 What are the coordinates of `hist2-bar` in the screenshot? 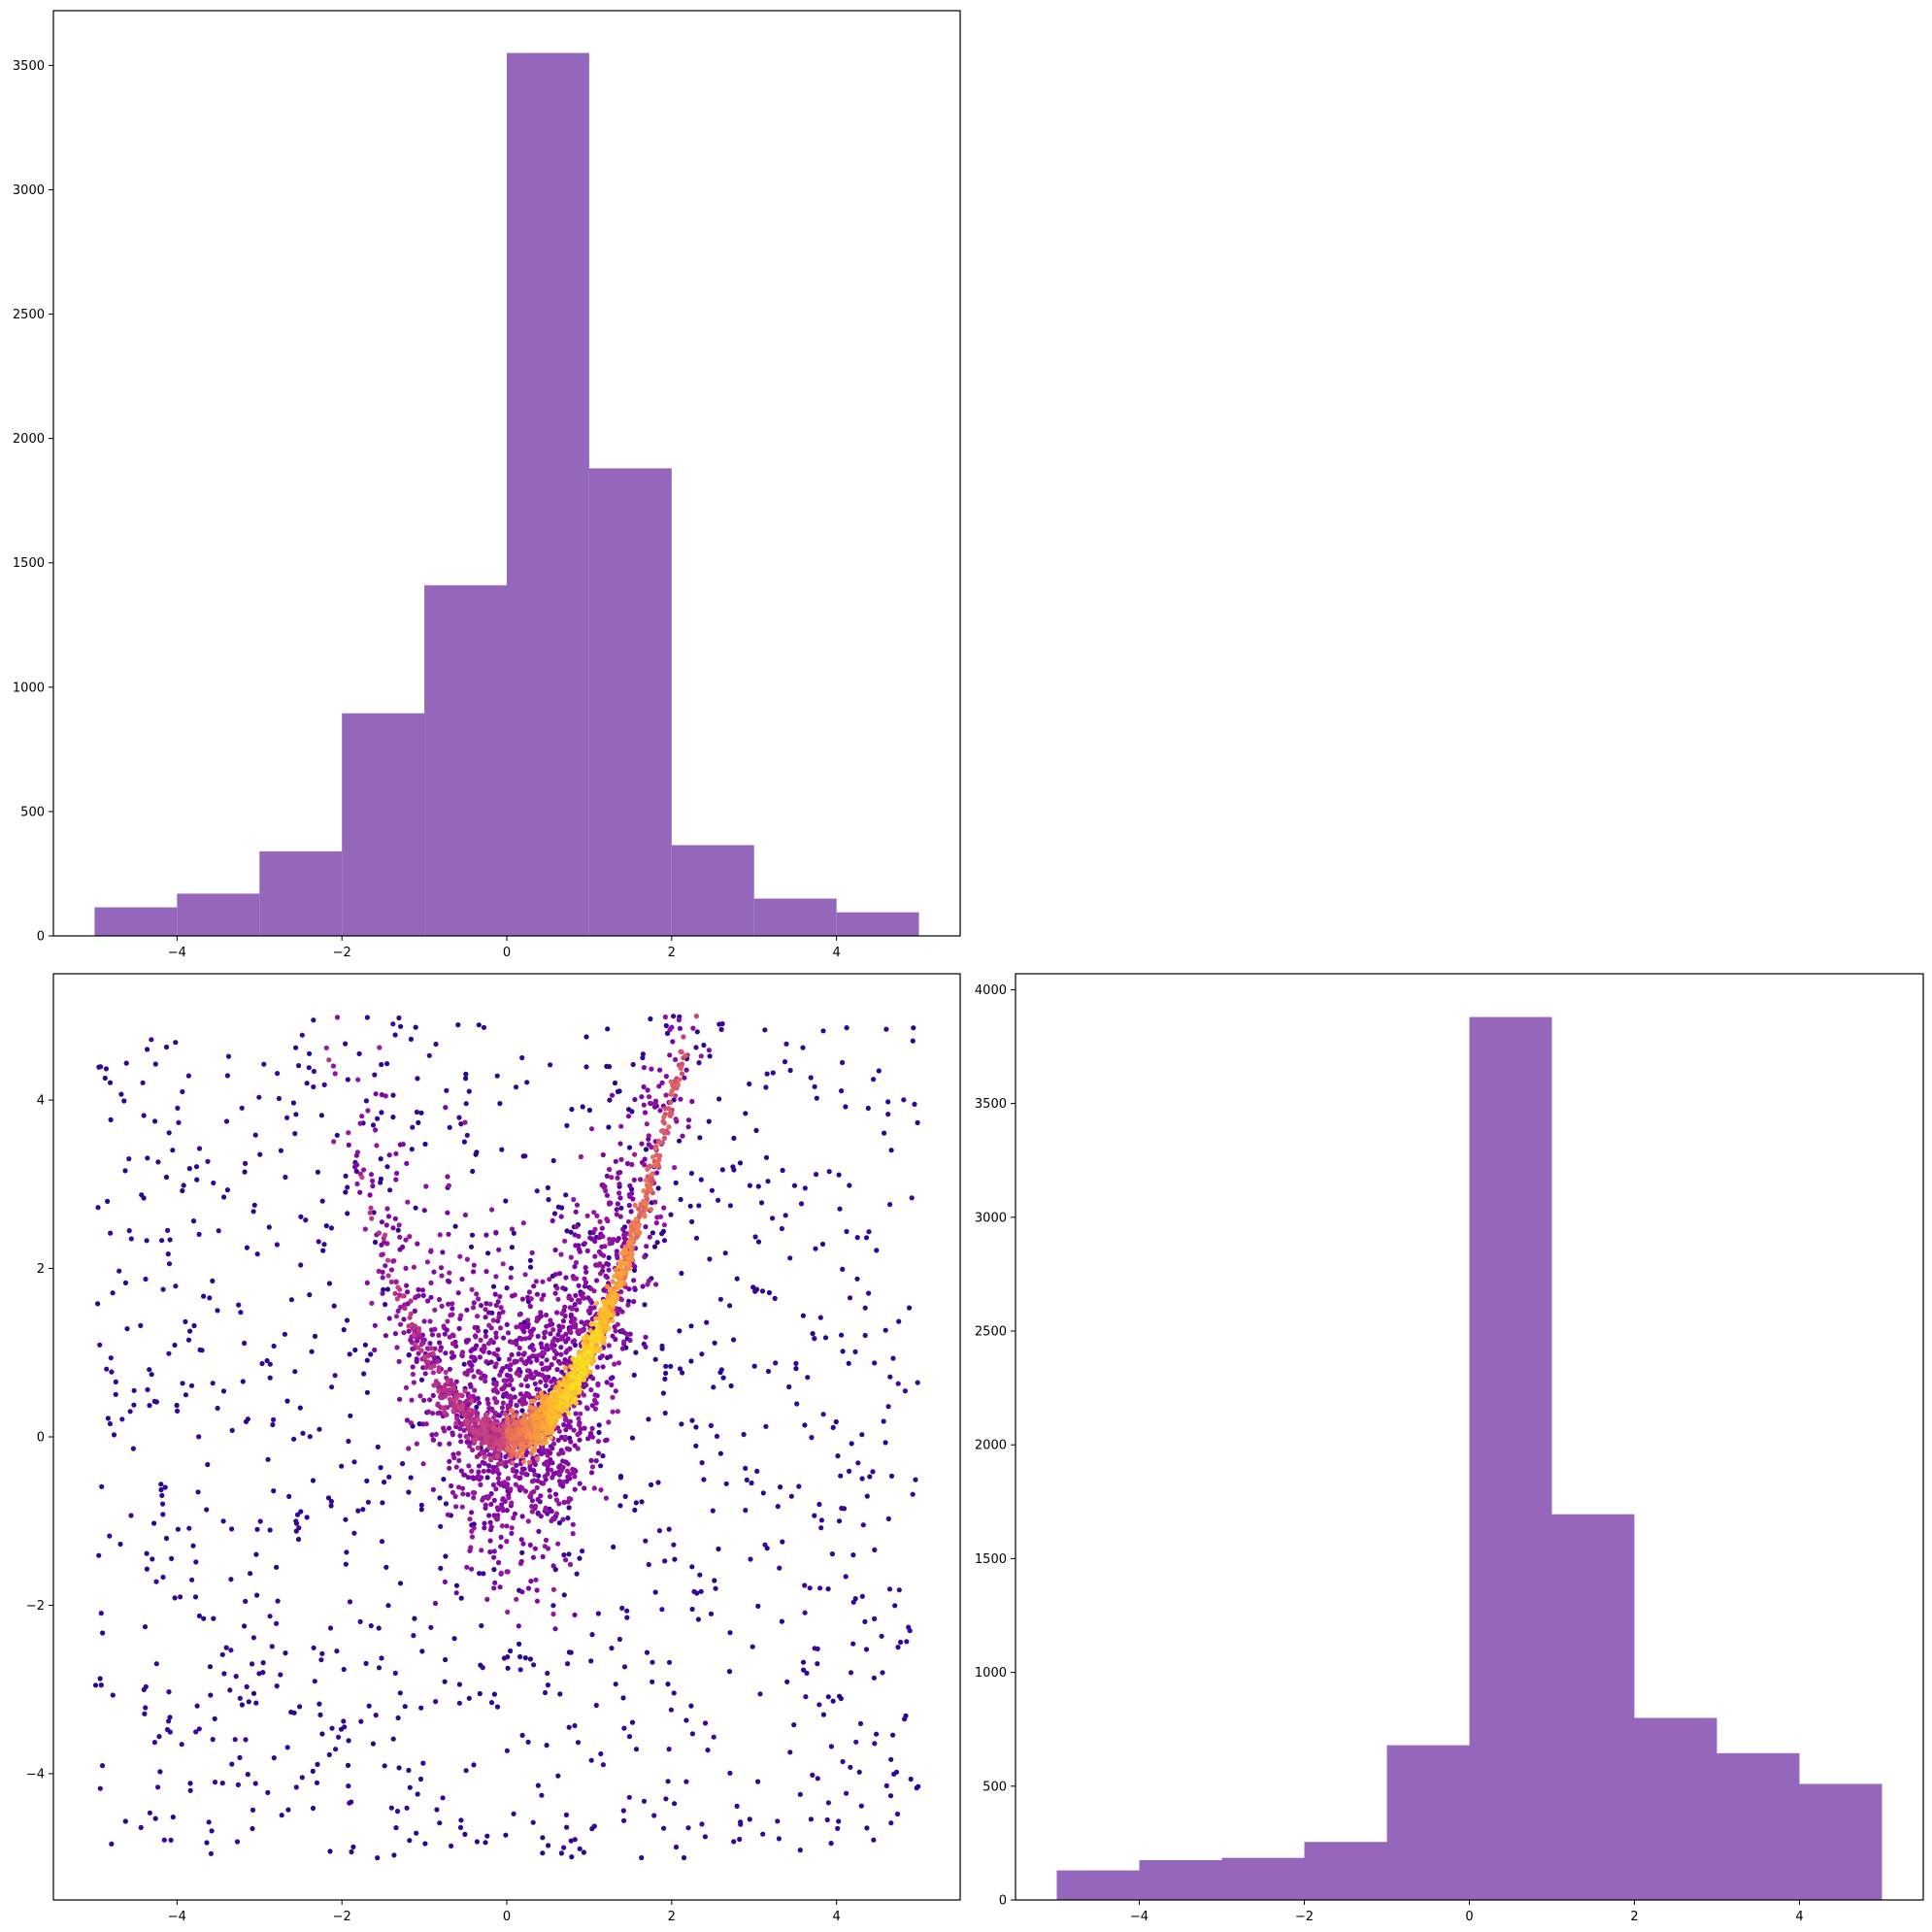 It's located at (1345, 1871).